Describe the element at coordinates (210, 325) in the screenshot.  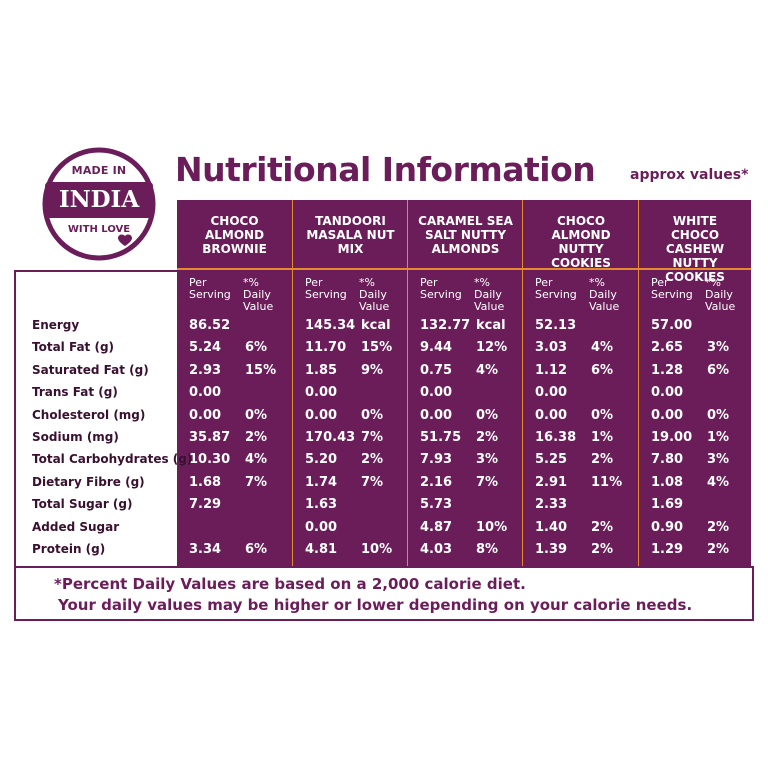
I see `per-serving-value: 86.52` at that location.